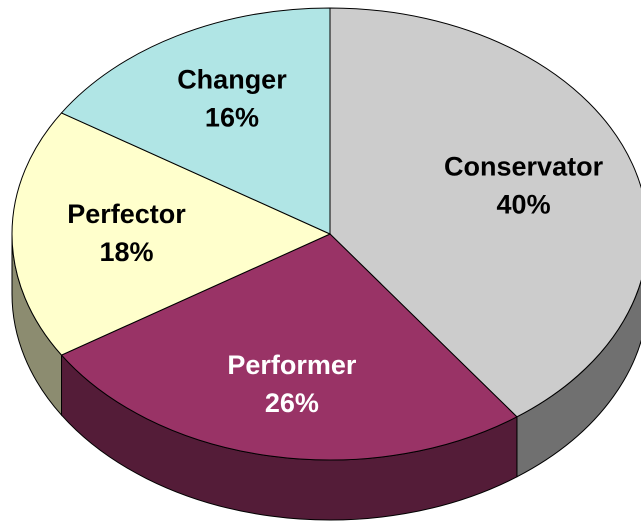 Image resolution: width=641 pixels, height=521 pixels. Describe the element at coordinates (126, 252) in the screenshot. I see `slice-value-label: 18%` at that location.